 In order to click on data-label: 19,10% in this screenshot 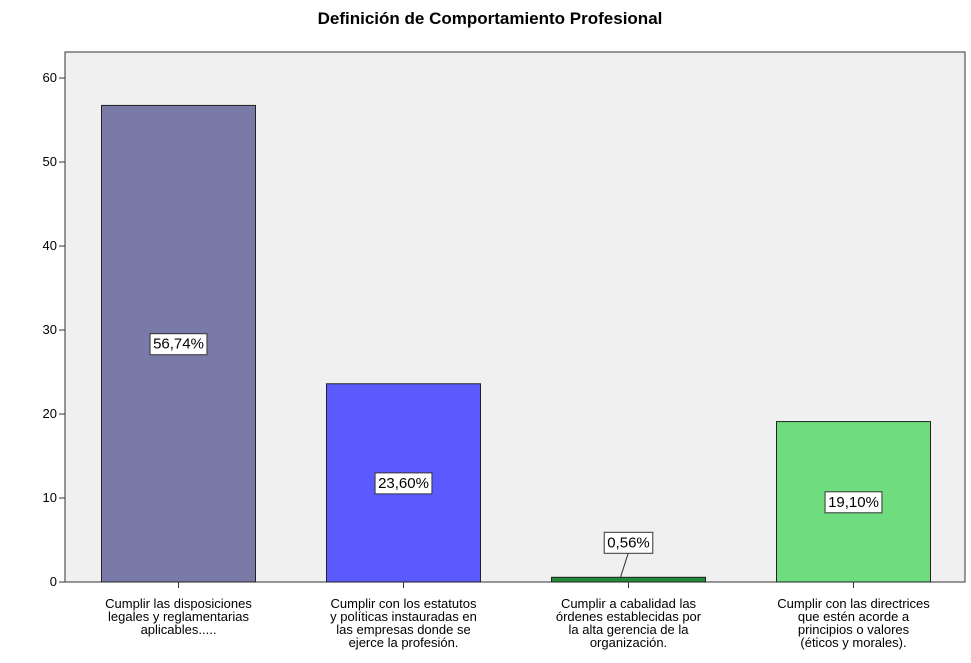, I will do `click(853, 502)`.